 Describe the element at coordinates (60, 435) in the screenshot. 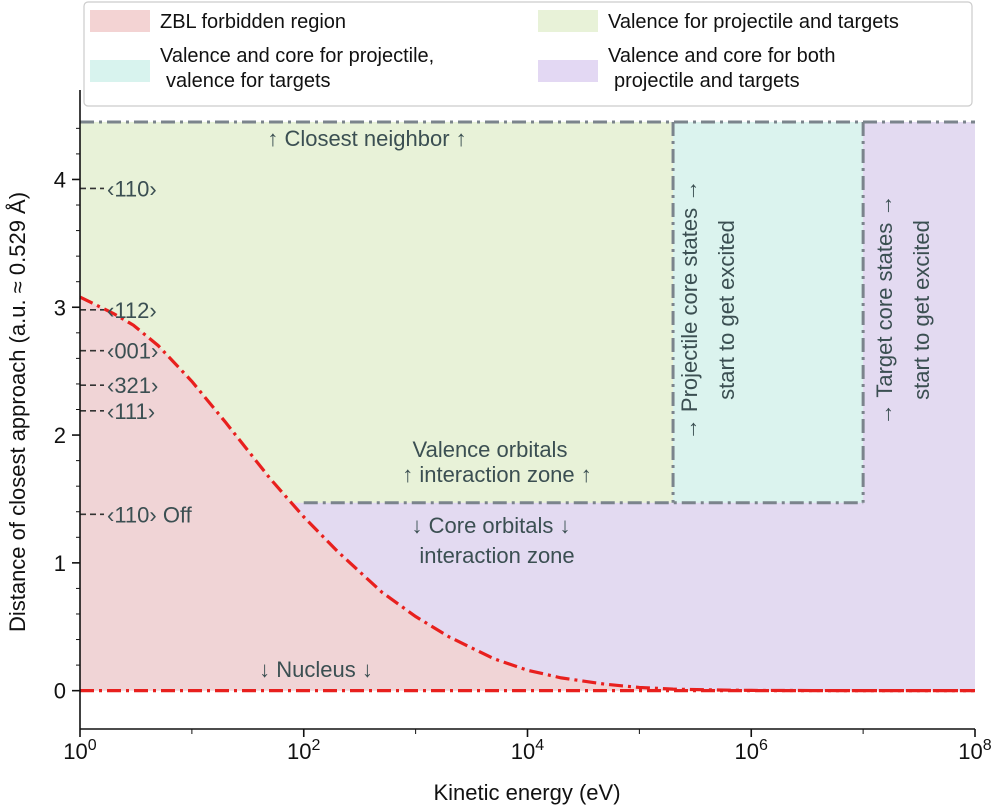

I see `y-tick-label-2: 2` at that location.